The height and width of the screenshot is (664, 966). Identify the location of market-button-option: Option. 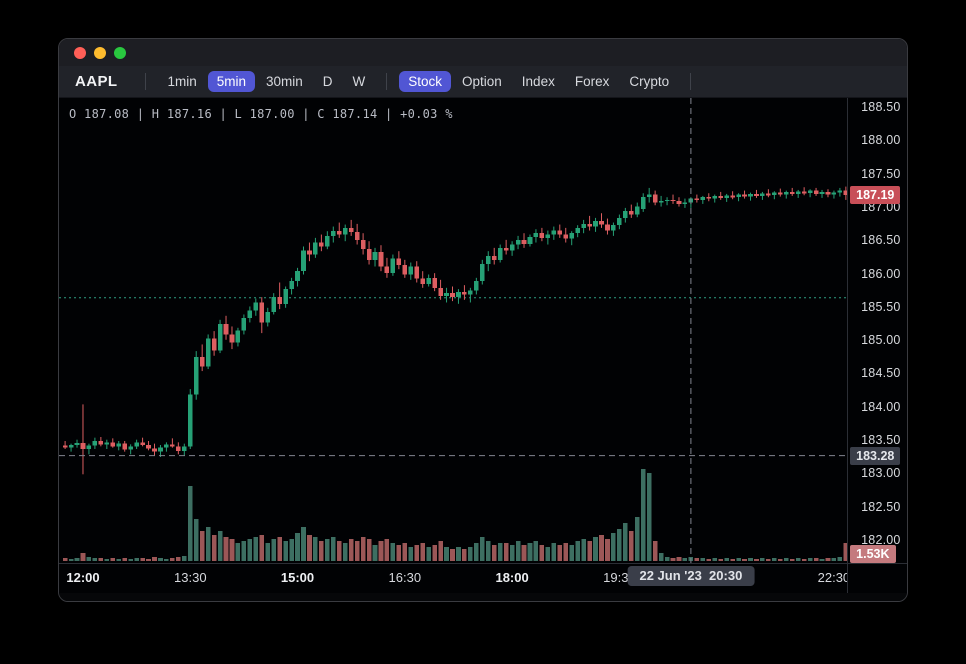
(482, 81).